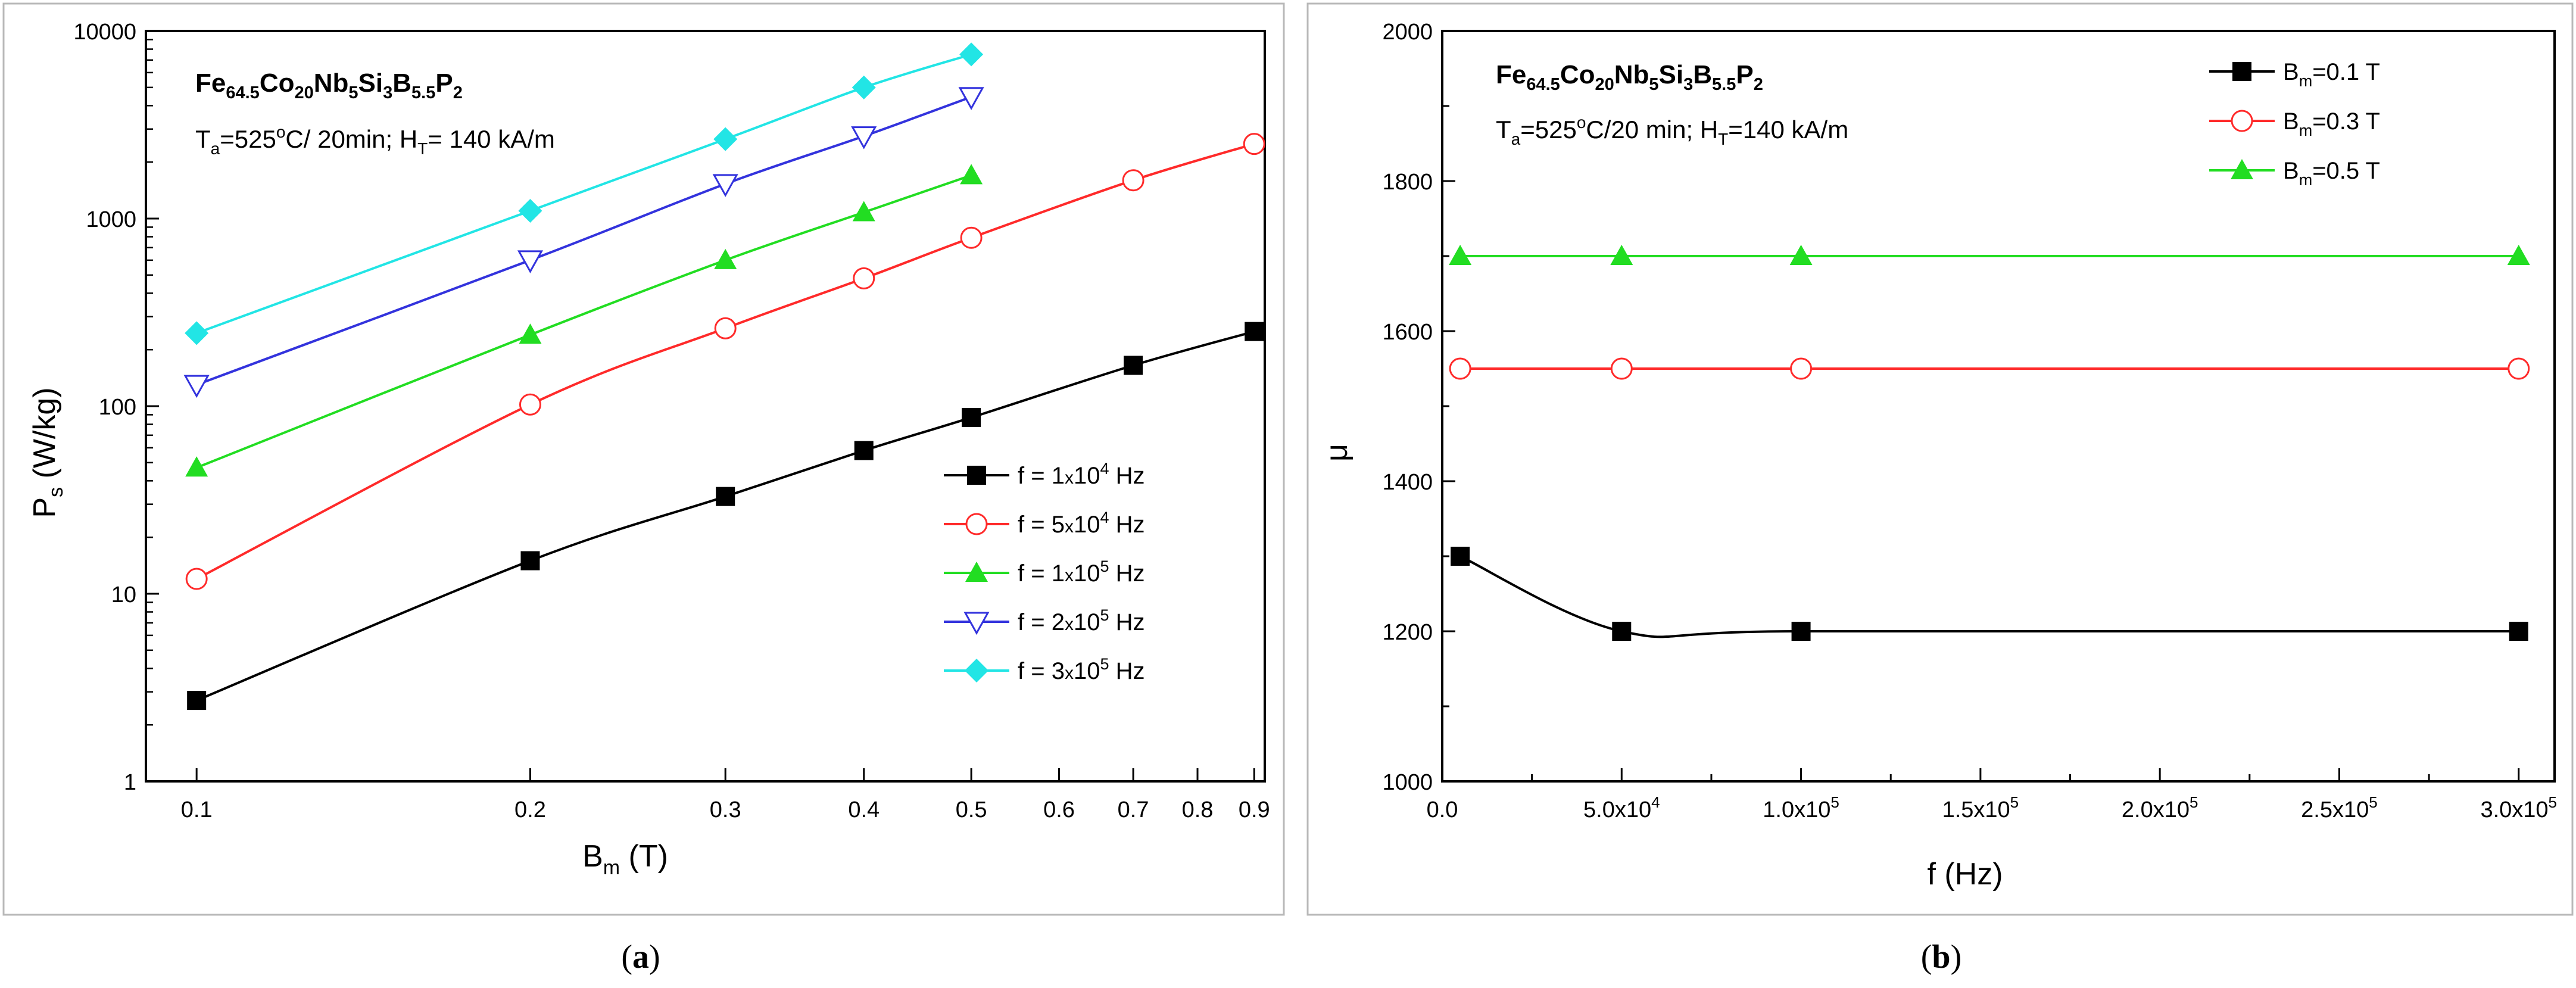 The height and width of the screenshot is (988, 2576). What do you see at coordinates (1198, 810) in the screenshot?
I see `chart-a-x-tick-label-7: 0.8` at bounding box center [1198, 810].